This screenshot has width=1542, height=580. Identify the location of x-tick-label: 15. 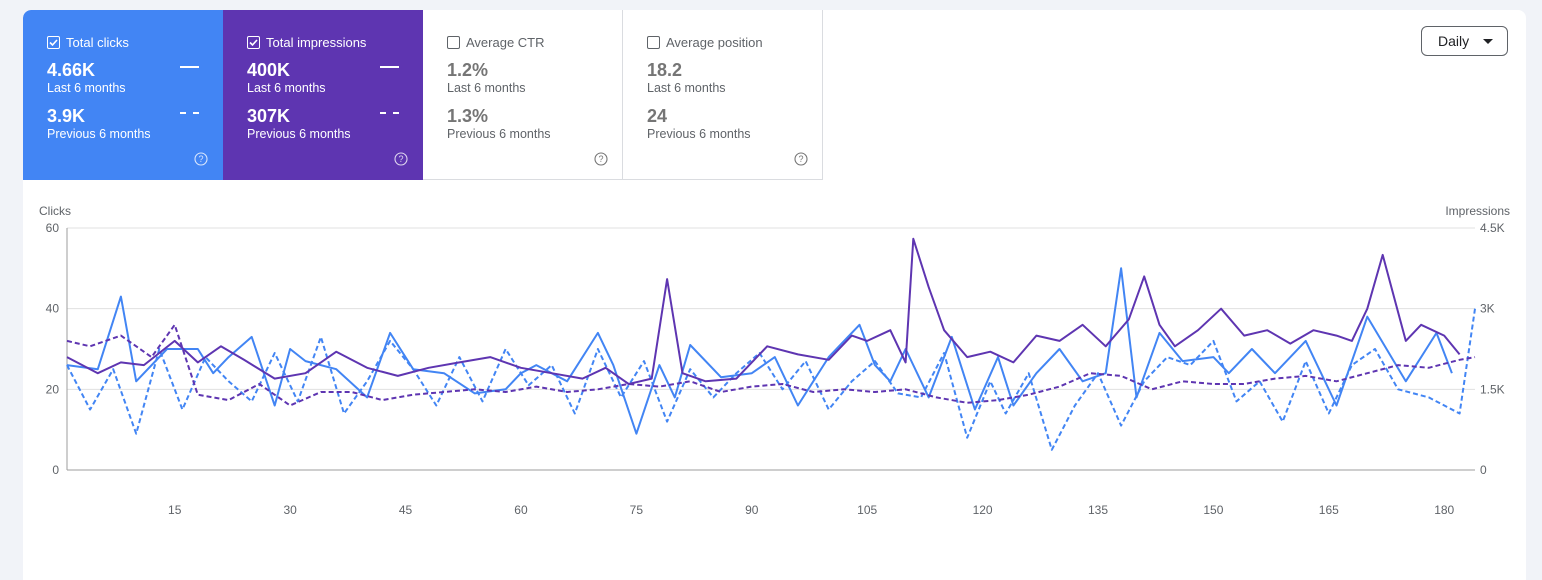
(175, 510).